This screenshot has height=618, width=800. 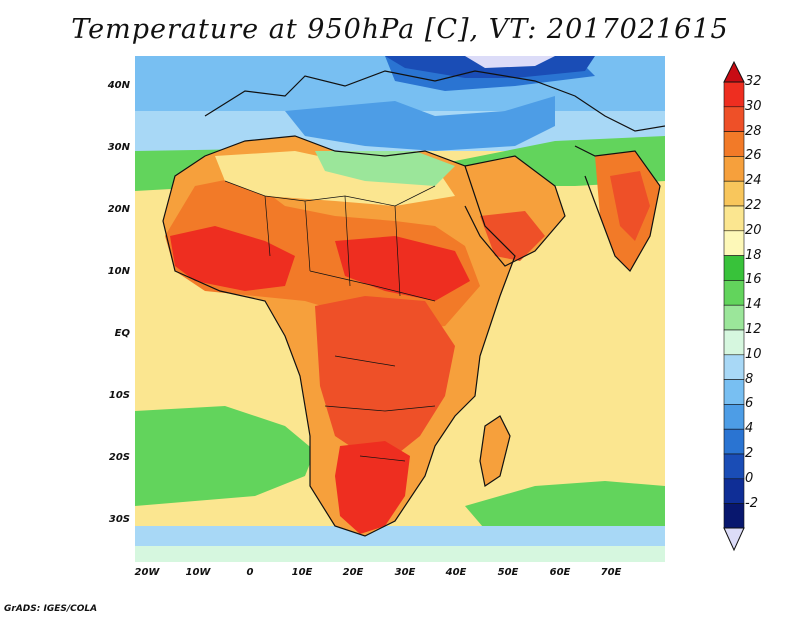 What do you see at coordinates (510, 62) in the screenshot?
I see `deep-cold-patch` at bounding box center [510, 62].